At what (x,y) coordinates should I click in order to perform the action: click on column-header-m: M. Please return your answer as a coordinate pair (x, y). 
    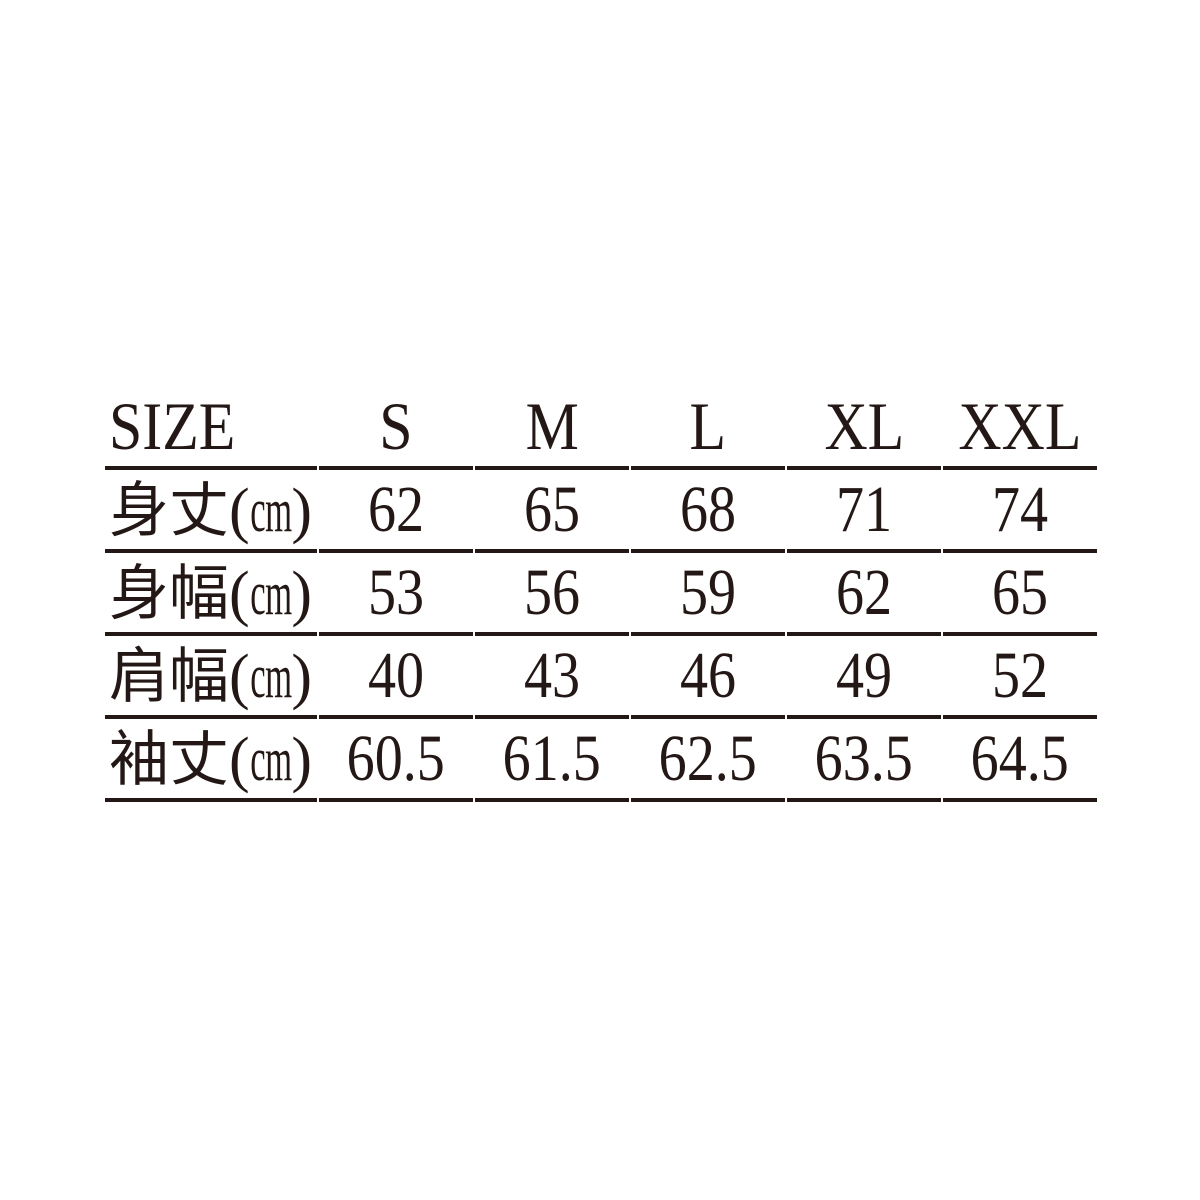
    Looking at the image, I should click on (552, 428).